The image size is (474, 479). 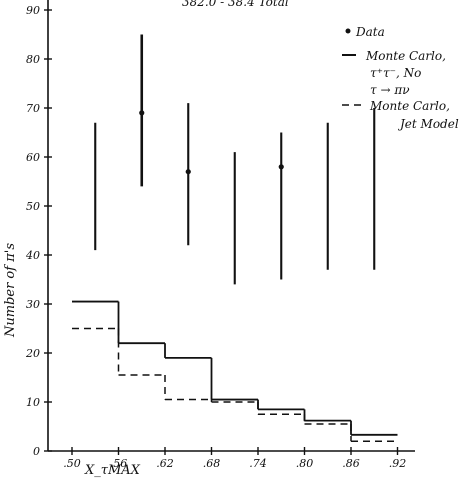 I want to click on axis-titles: Number of π's X_τMAX, so click(x=72, y=360).